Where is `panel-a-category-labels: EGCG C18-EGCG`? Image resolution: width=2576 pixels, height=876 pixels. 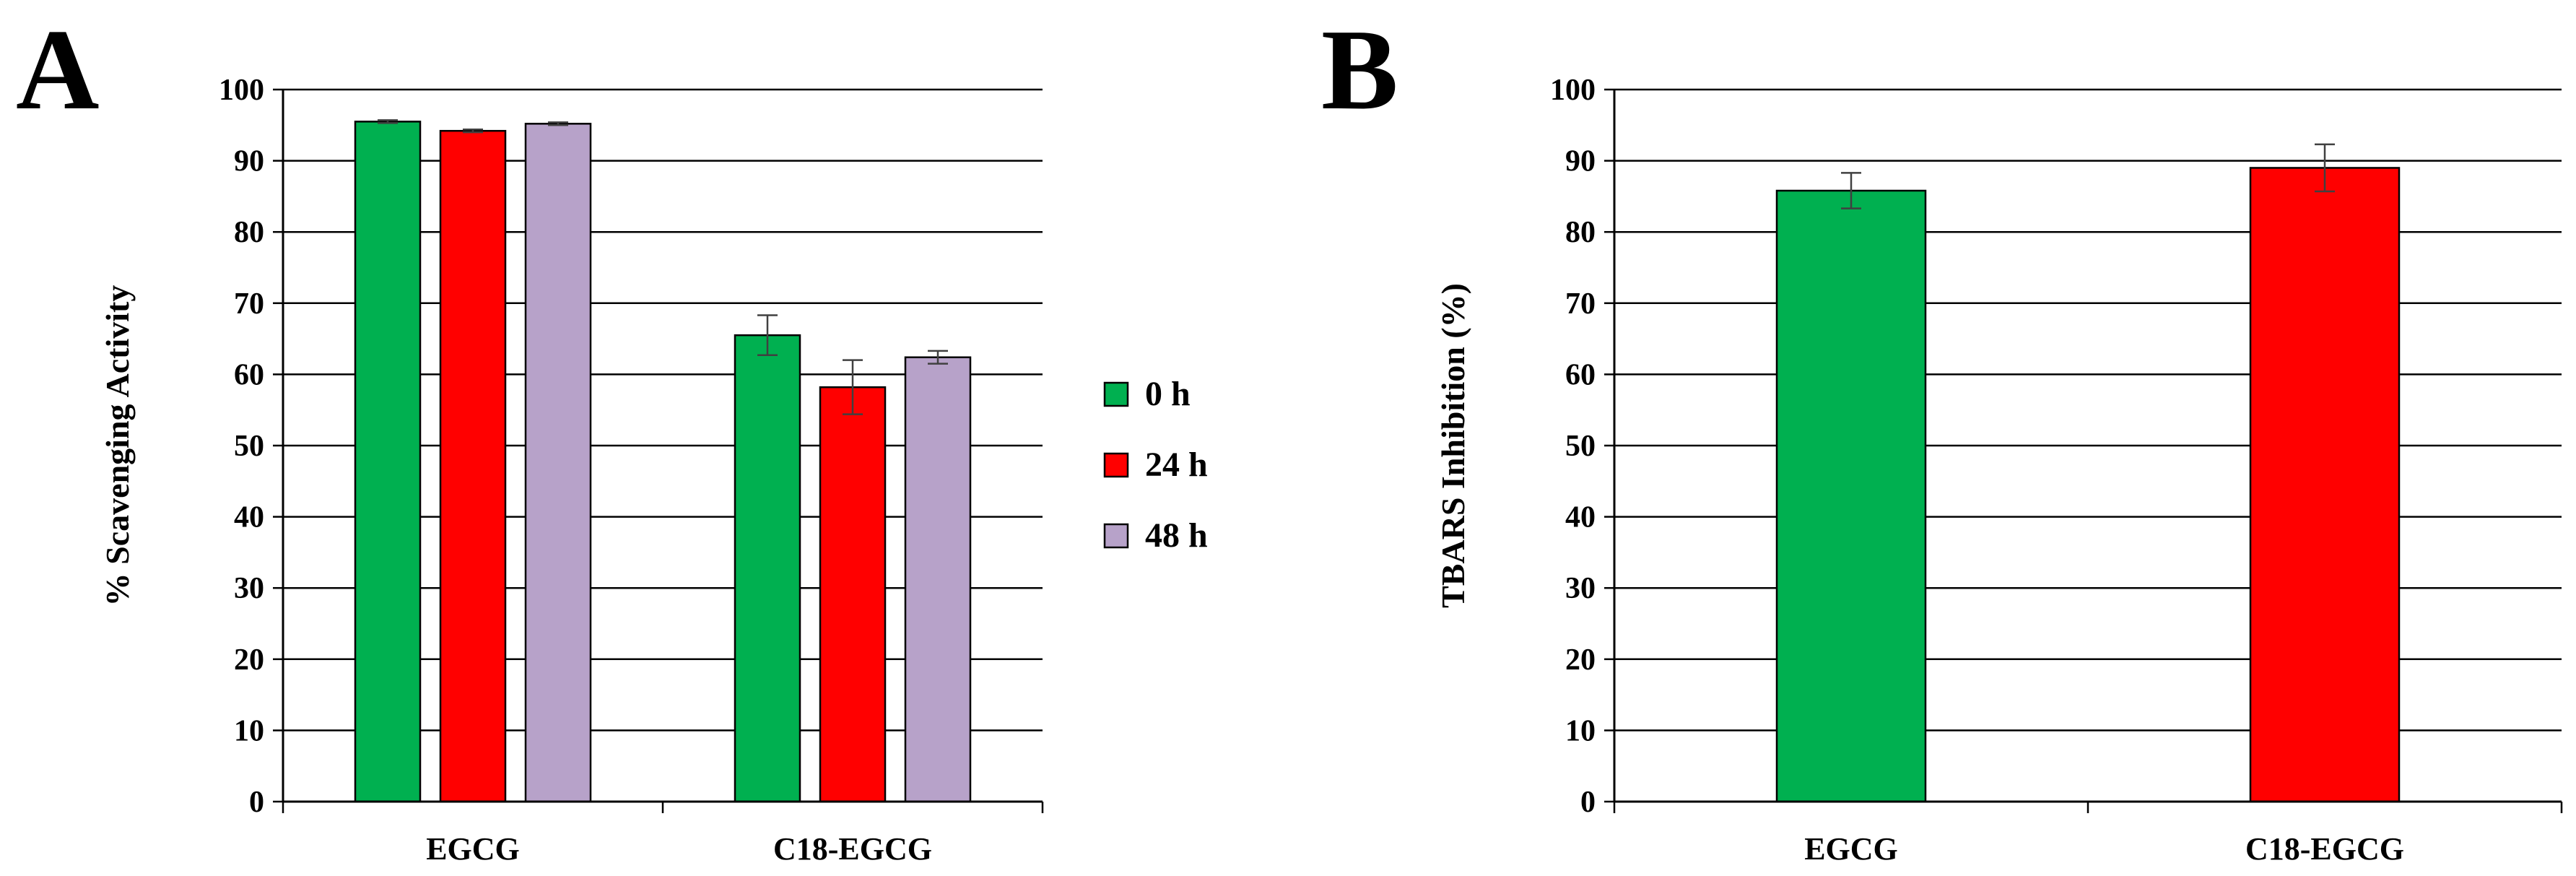 panel-a-category-labels: EGCG C18-EGCG is located at coordinates (679, 849).